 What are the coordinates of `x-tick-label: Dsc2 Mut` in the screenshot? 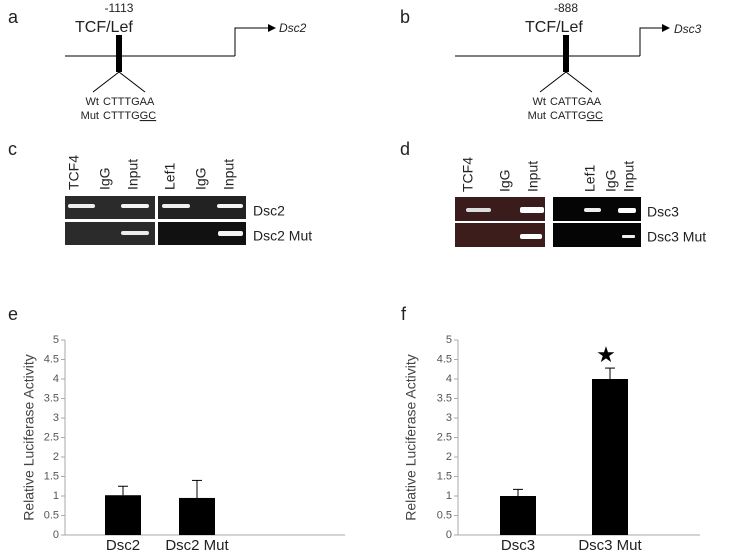 It's located at (197, 545).